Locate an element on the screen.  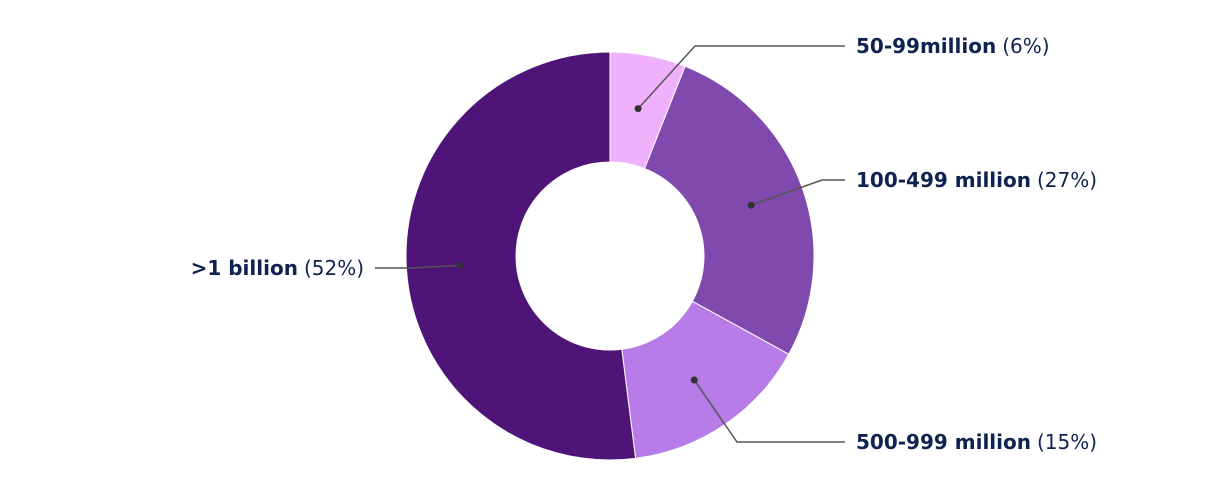
slice-name: 100-499 million is located at coordinates (943, 180).